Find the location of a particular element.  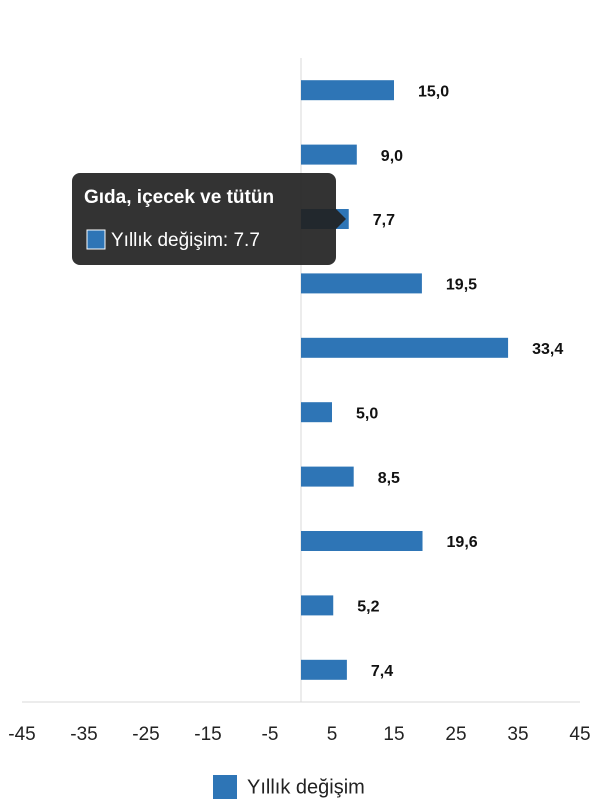

value-label: 33,4 is located at coordinates (547, 349).